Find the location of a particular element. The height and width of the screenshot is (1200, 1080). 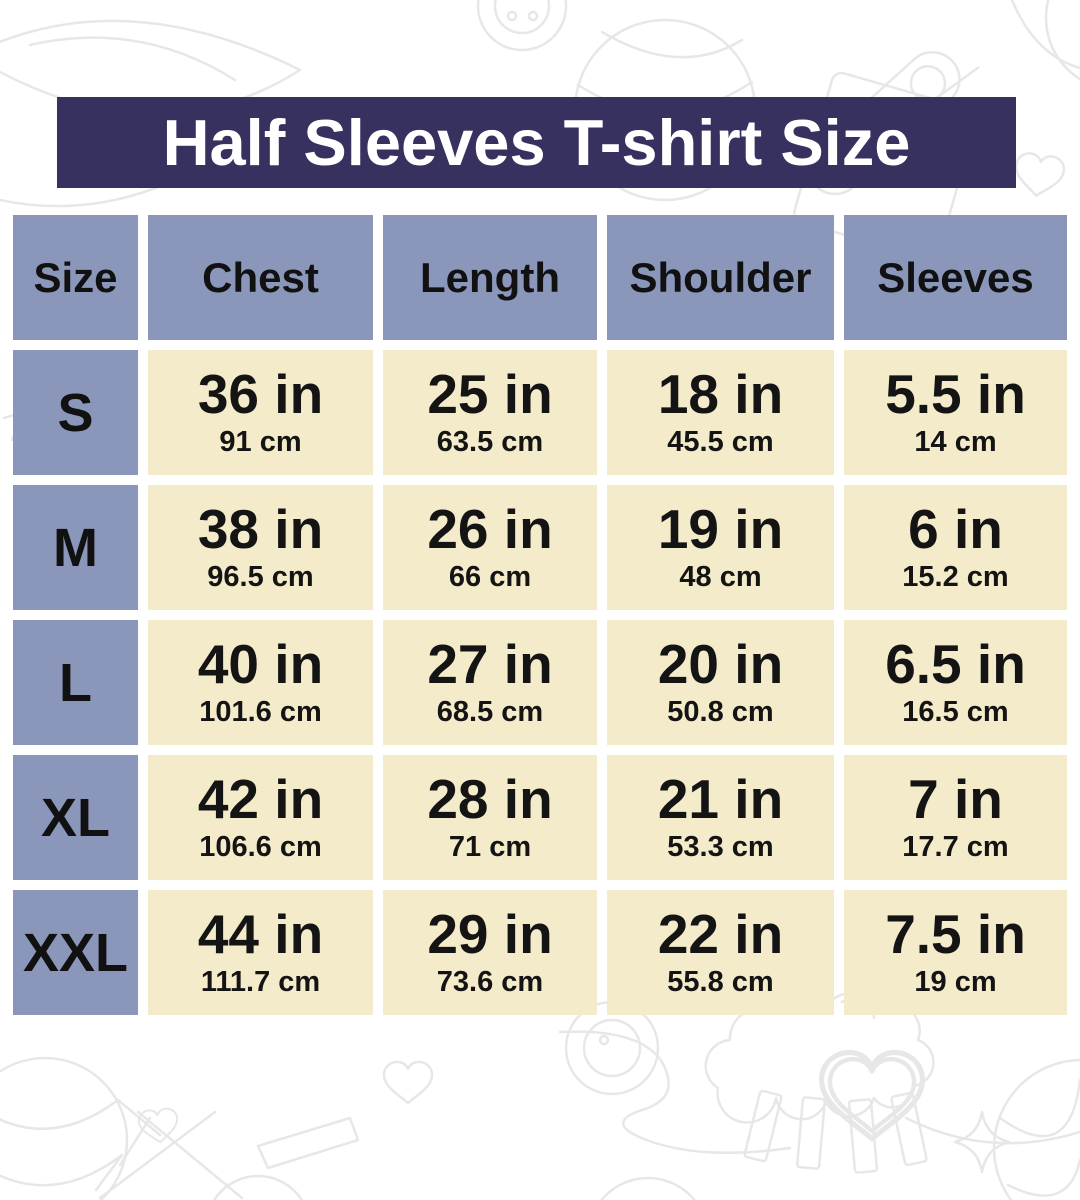

value-inches: 22 in is located at coordinates (720, 933).